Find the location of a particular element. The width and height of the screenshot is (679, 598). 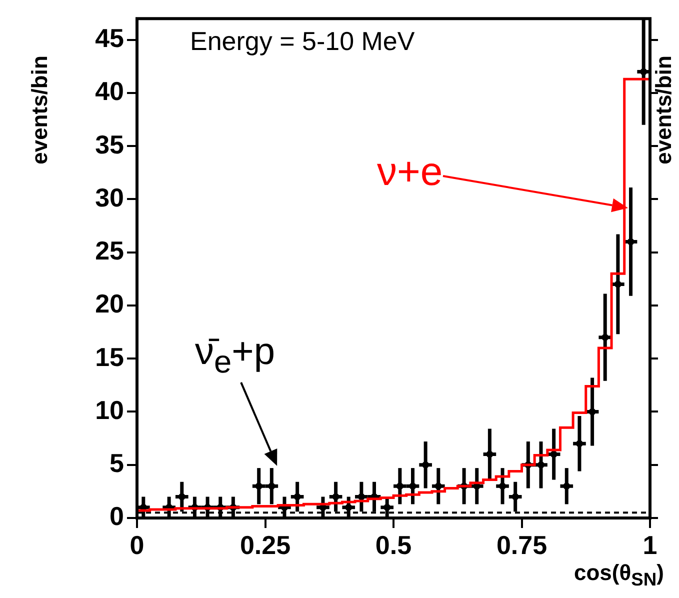

annotation: ν+e is located at coordinates (410, 172).